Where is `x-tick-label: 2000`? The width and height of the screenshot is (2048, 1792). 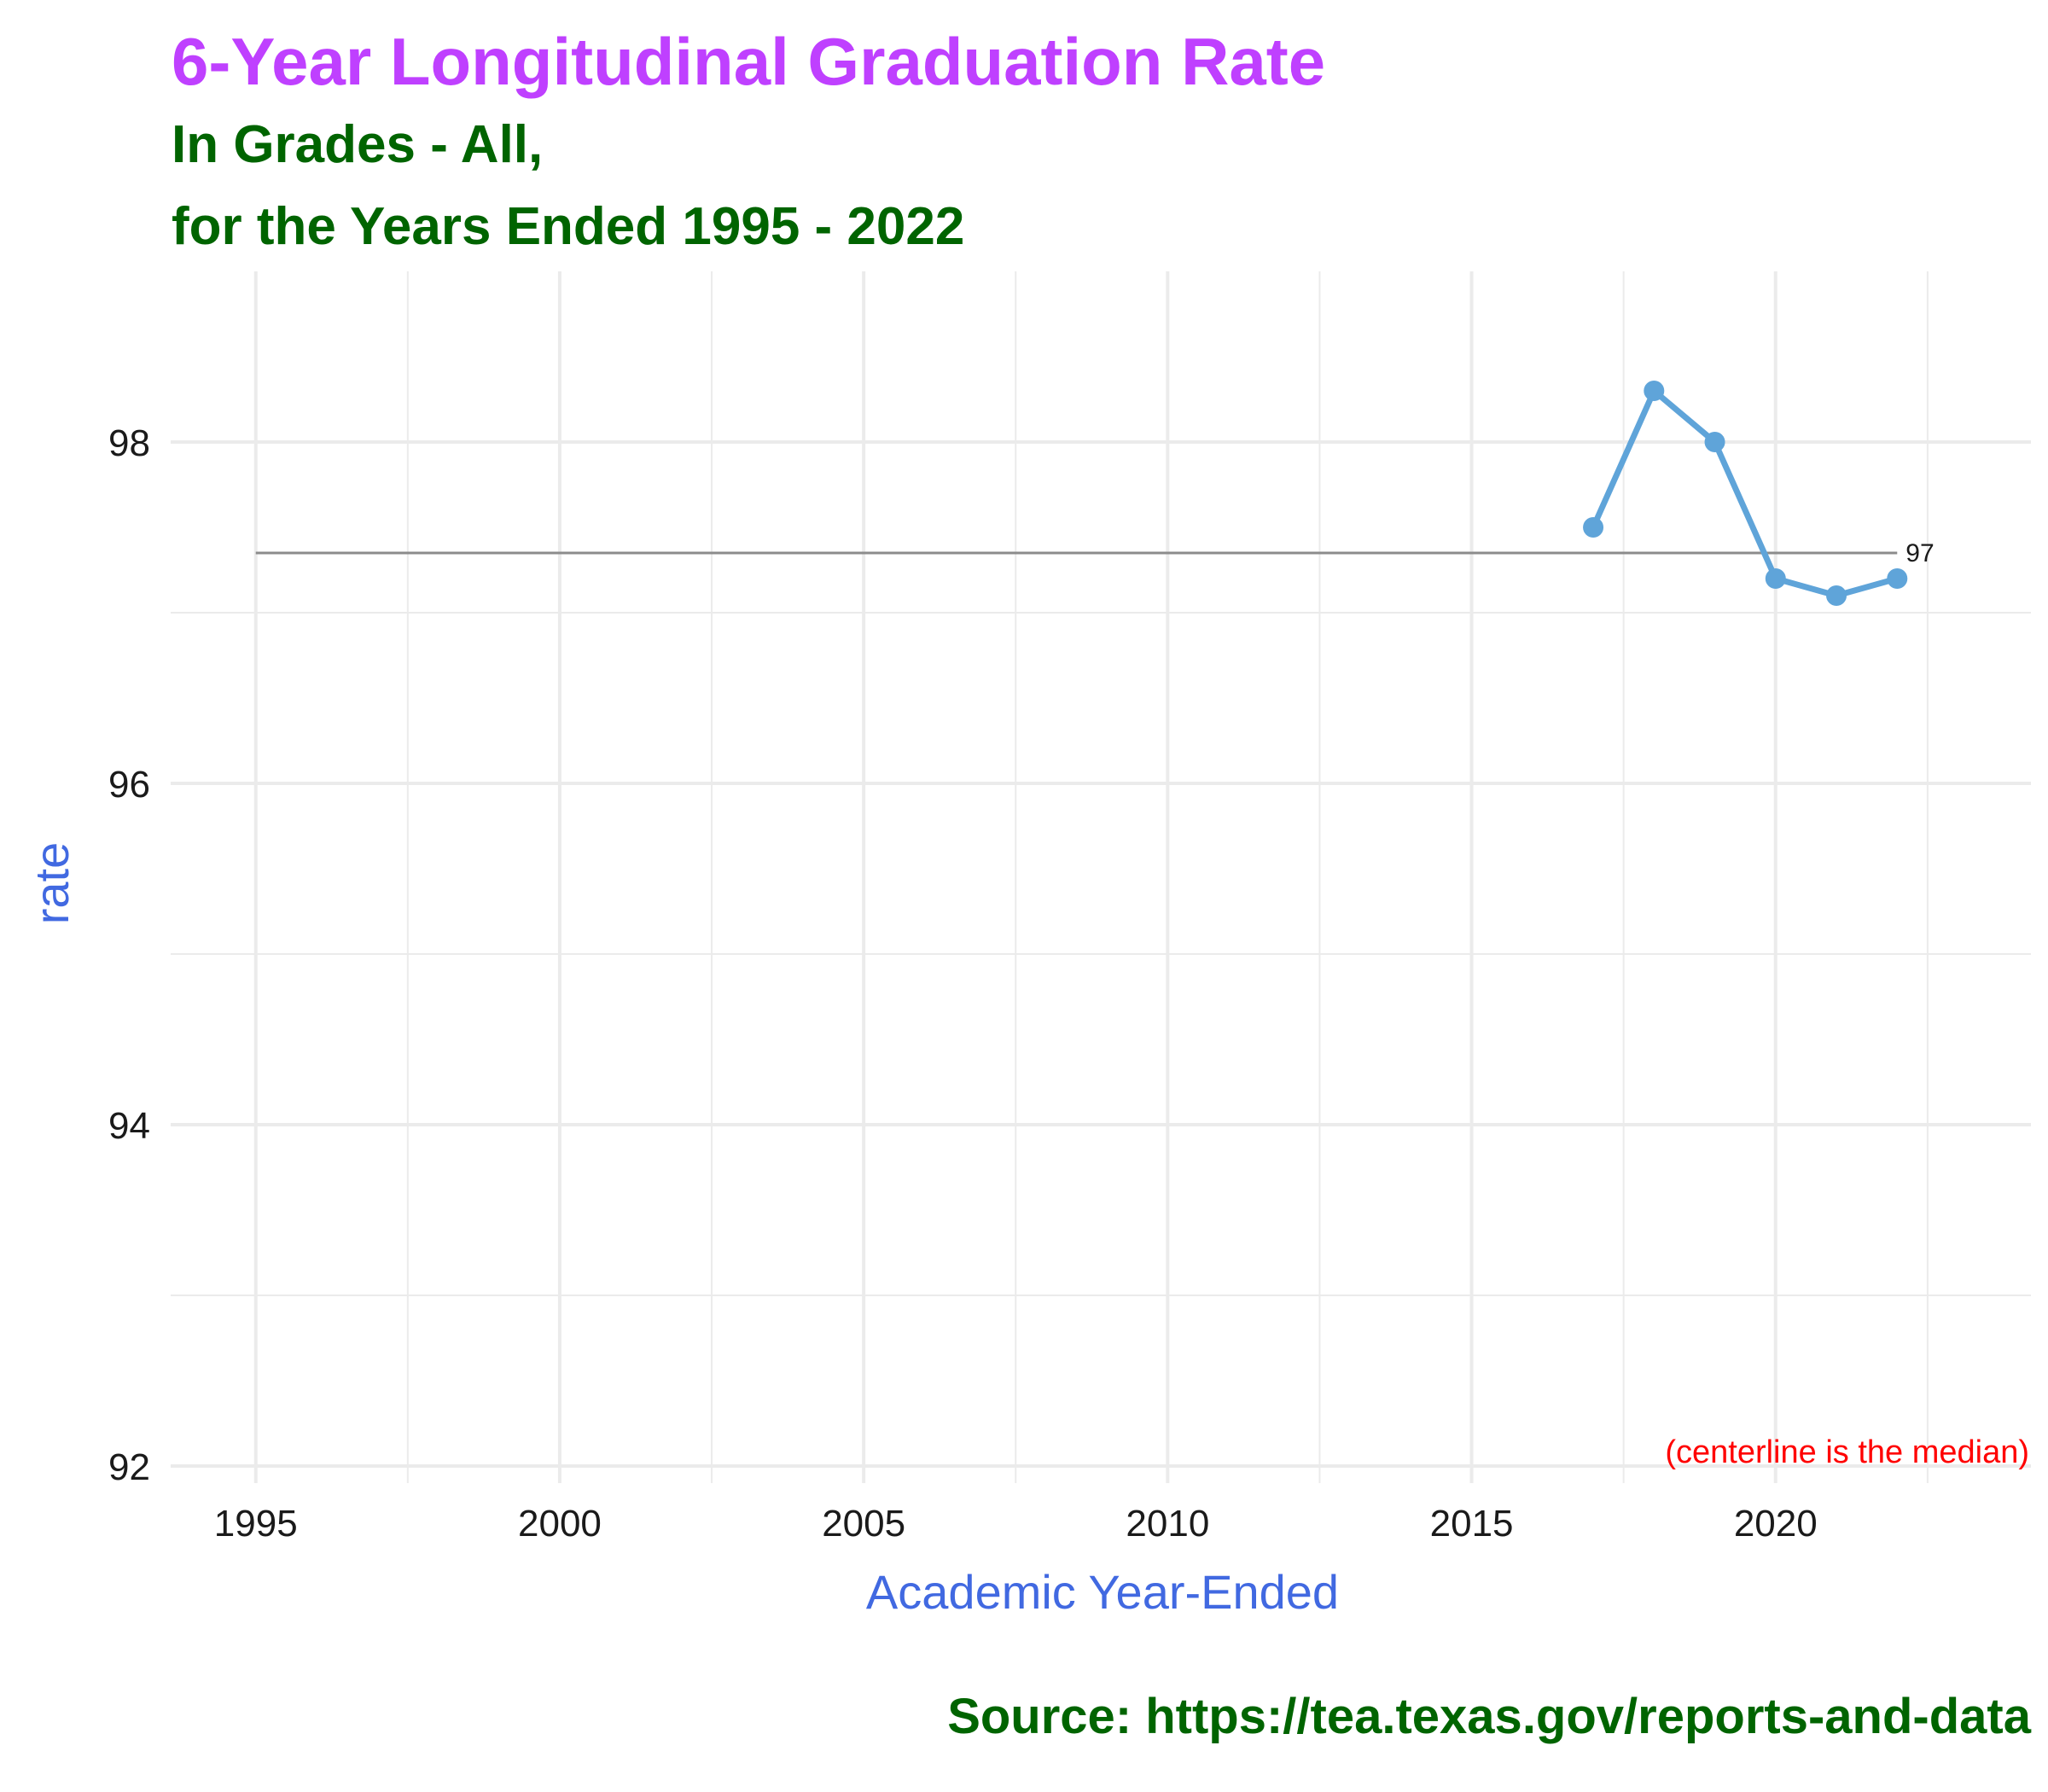
x-tick-label: 2000 is located at coordinates (560, 1524).